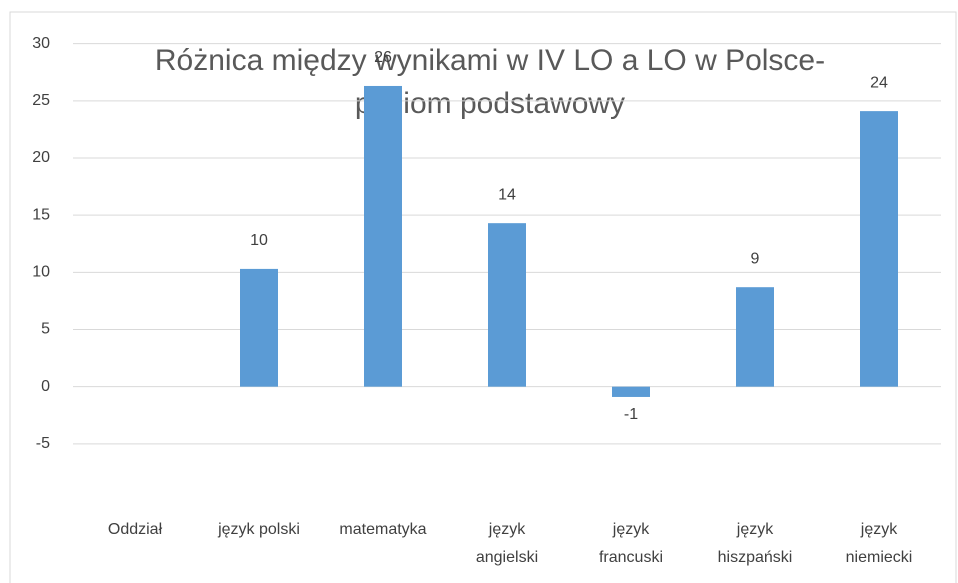  I want to click on x-tick-label: Oddział, so click(135, 529).